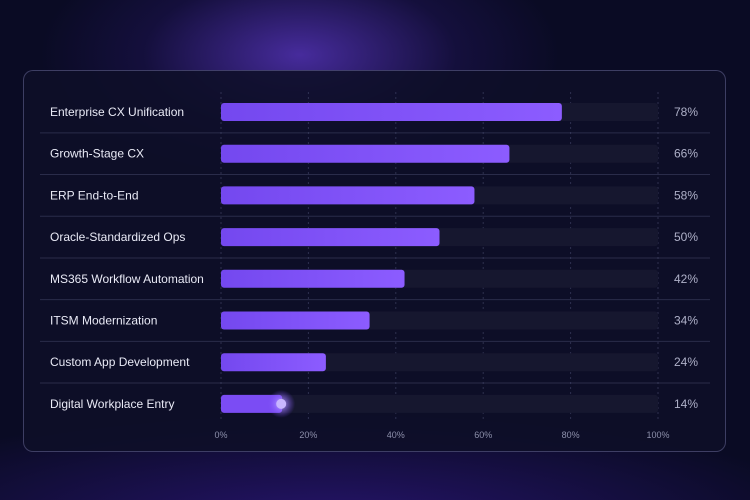 The image size is (750, 500). I want to click on x-tick-label: 100%, so click(657, 435).